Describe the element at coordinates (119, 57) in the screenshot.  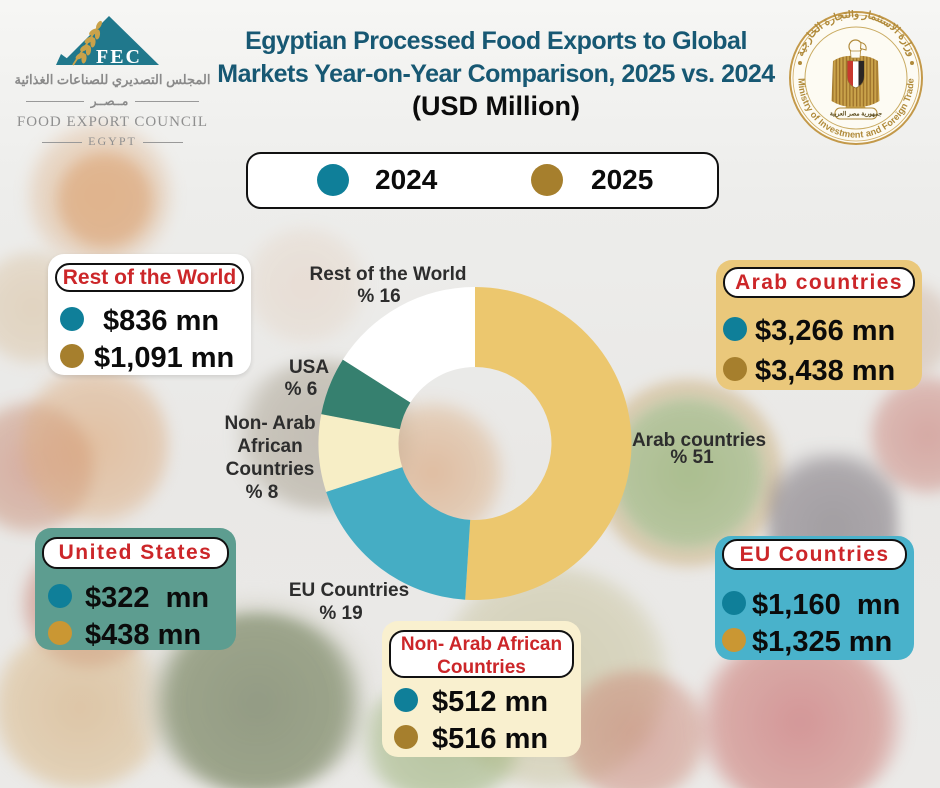
I see `svg-text: FEC` at that location.